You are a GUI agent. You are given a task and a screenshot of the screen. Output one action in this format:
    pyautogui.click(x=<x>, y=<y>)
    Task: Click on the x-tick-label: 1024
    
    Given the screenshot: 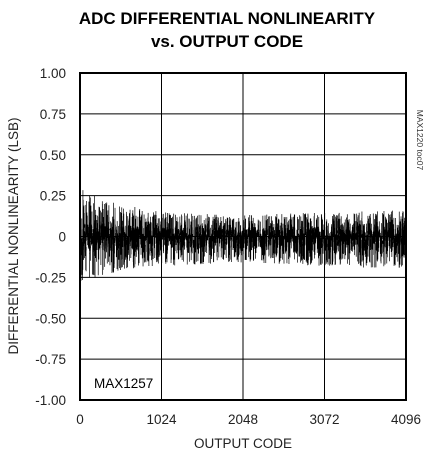 What is the action you would take?
    pyautogui.click(x=161, y=419)
    